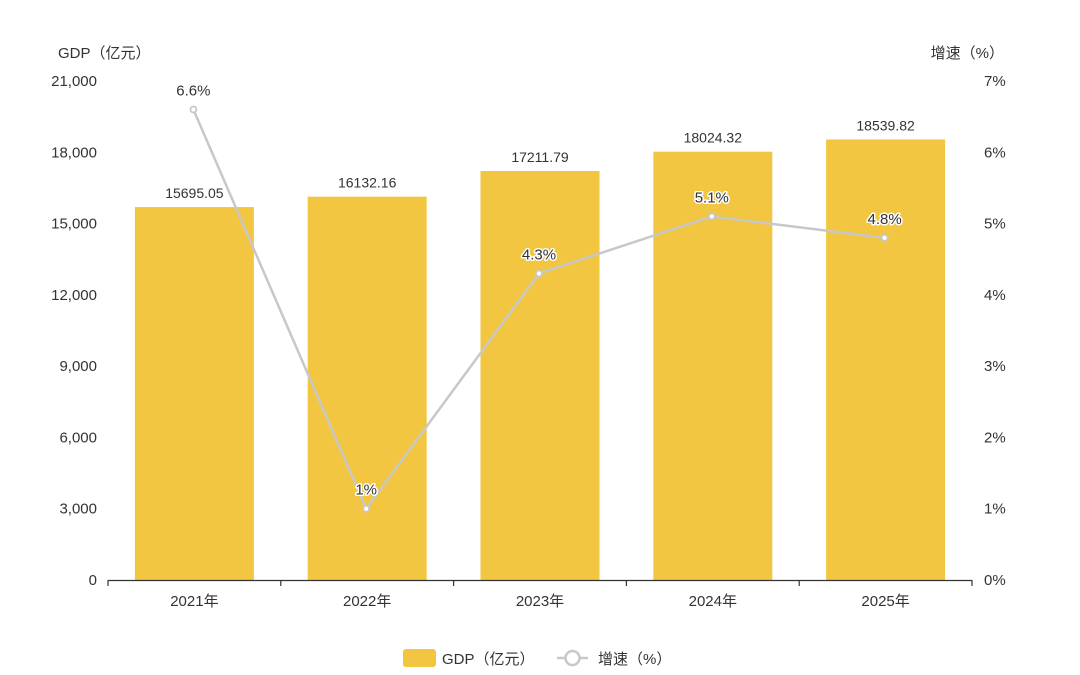  What do you see at coordinates (995, 437) in the screenshot?
I see `right-tick-label: 2%` at bounding box center [995, 437].